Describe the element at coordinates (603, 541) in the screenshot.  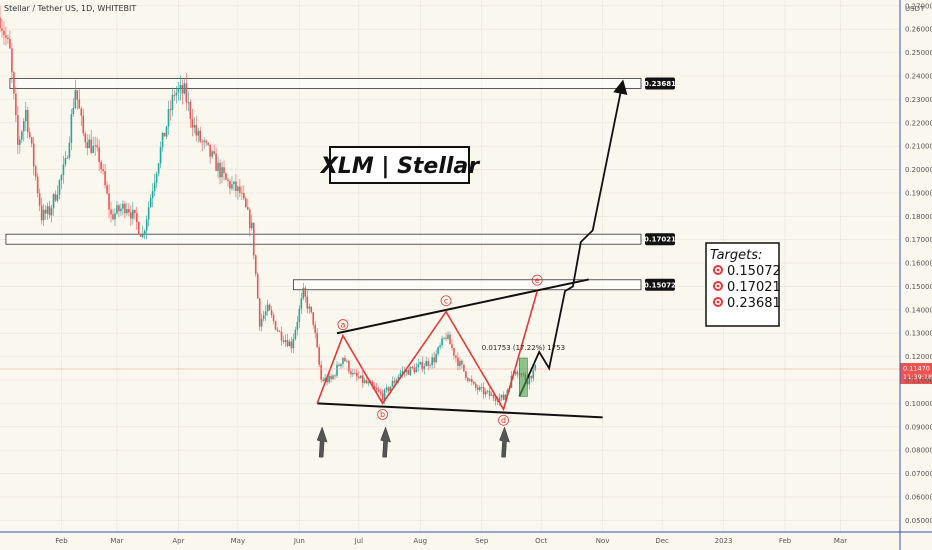
I see `x-tick-label: Nov` at that location.